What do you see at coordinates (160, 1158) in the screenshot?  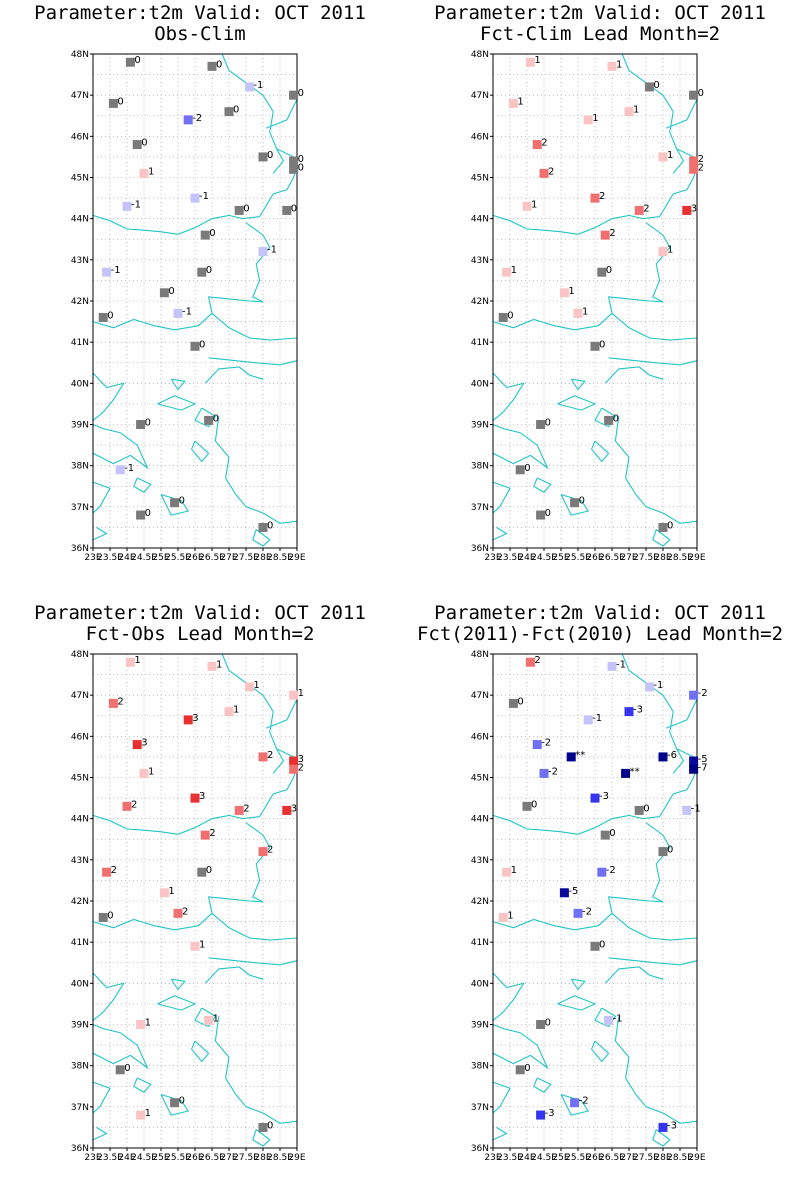 I see `lon-tick-label: 25E` at bounding box center [160, 1158].